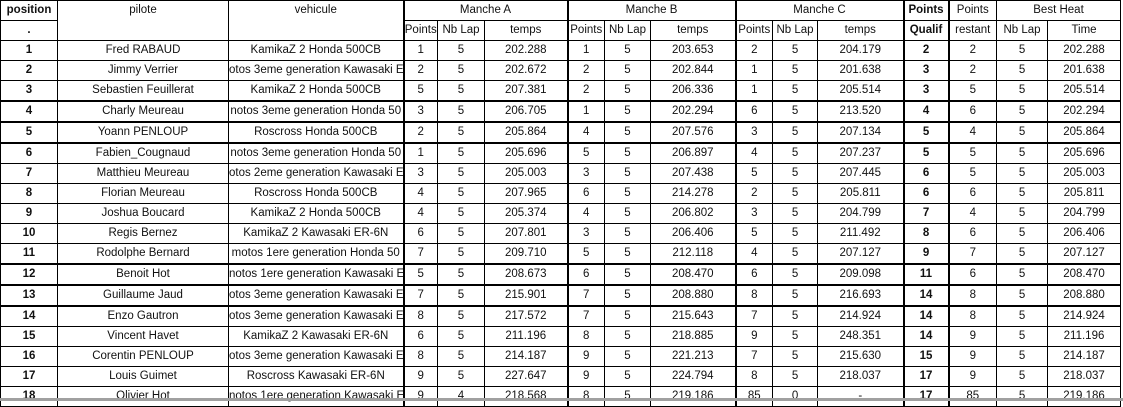  What do you see at coordinates (1084, 173) in the screenshot?
I see `best-heat-time-cell: 205.003` at bounding box center [1084, 173].